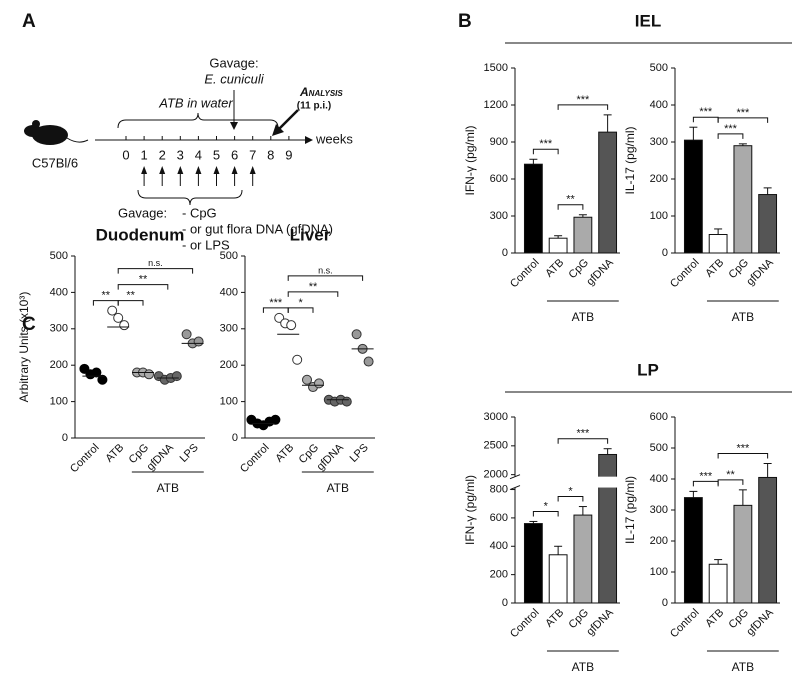 This screenshot has width=800, height=678. What do you see at coordinates (142, 212) in the screenshot?
I see `gavage-title: Gavage:` at bounding box center [142, 212].